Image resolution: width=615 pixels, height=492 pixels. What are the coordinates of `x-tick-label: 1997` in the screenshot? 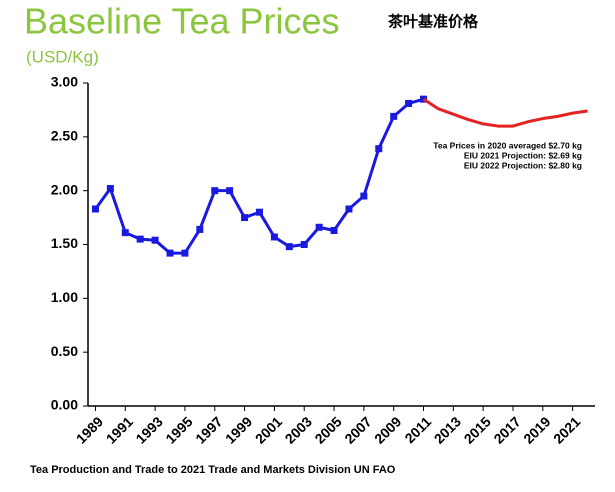 It's located at (208, 429).